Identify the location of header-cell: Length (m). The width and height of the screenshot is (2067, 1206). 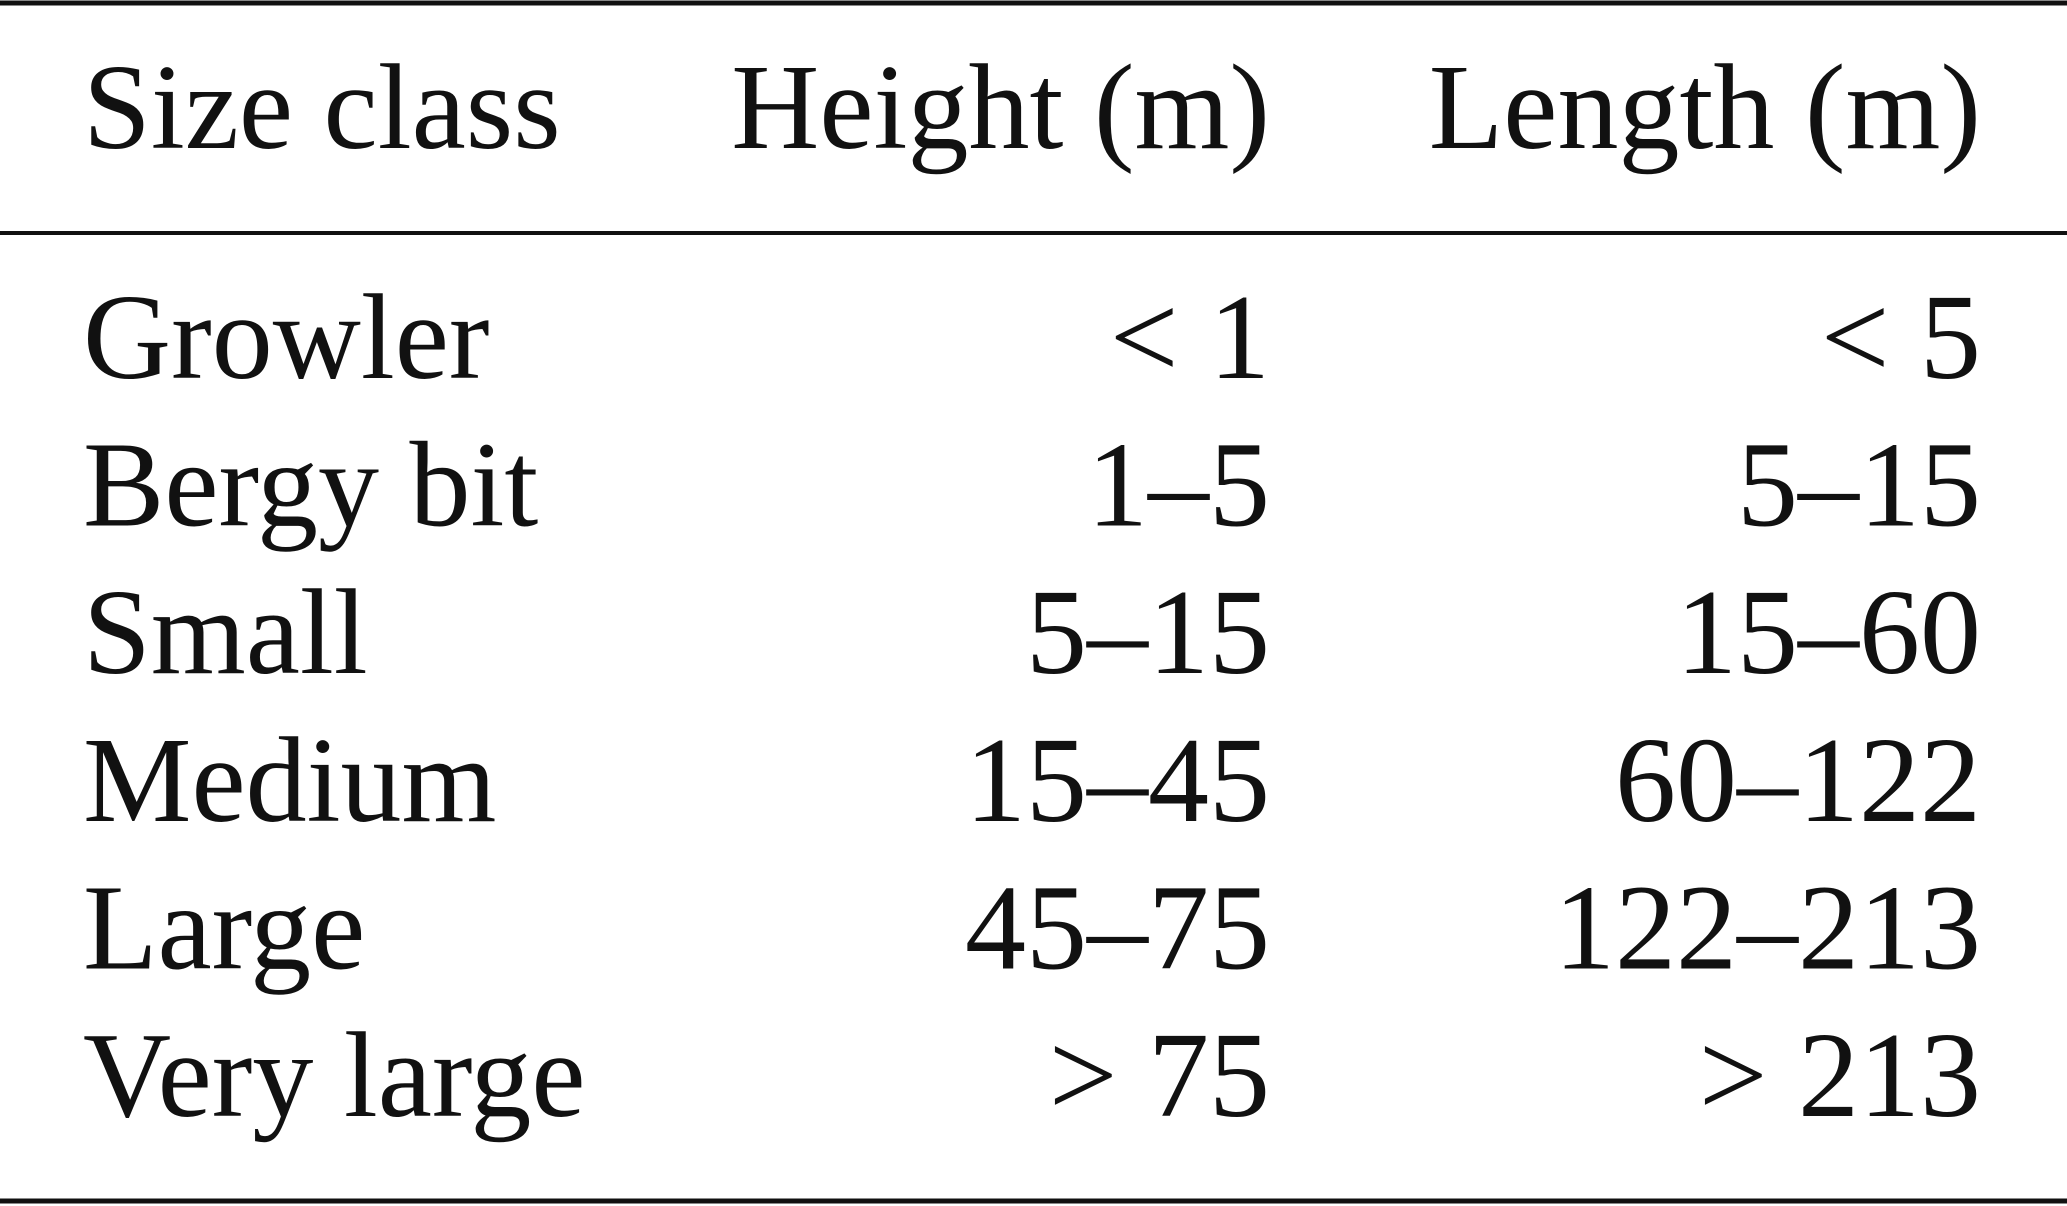
(1705, 107).